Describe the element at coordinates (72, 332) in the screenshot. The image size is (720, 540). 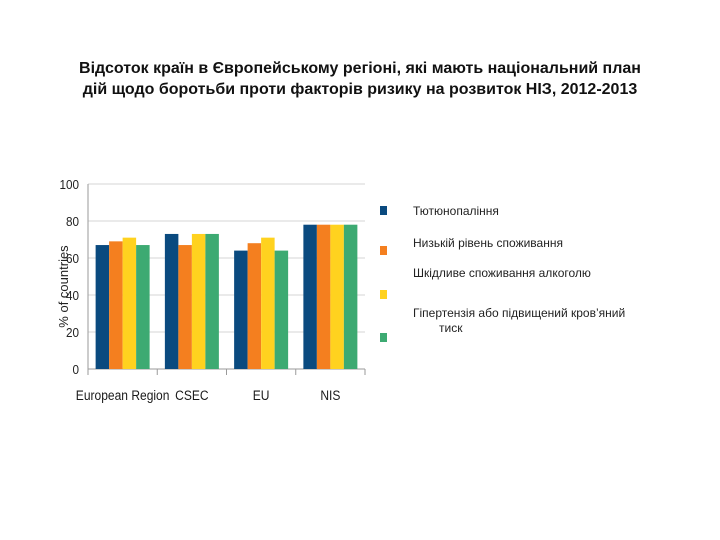
I see `y-tick-label: 20` at that location.